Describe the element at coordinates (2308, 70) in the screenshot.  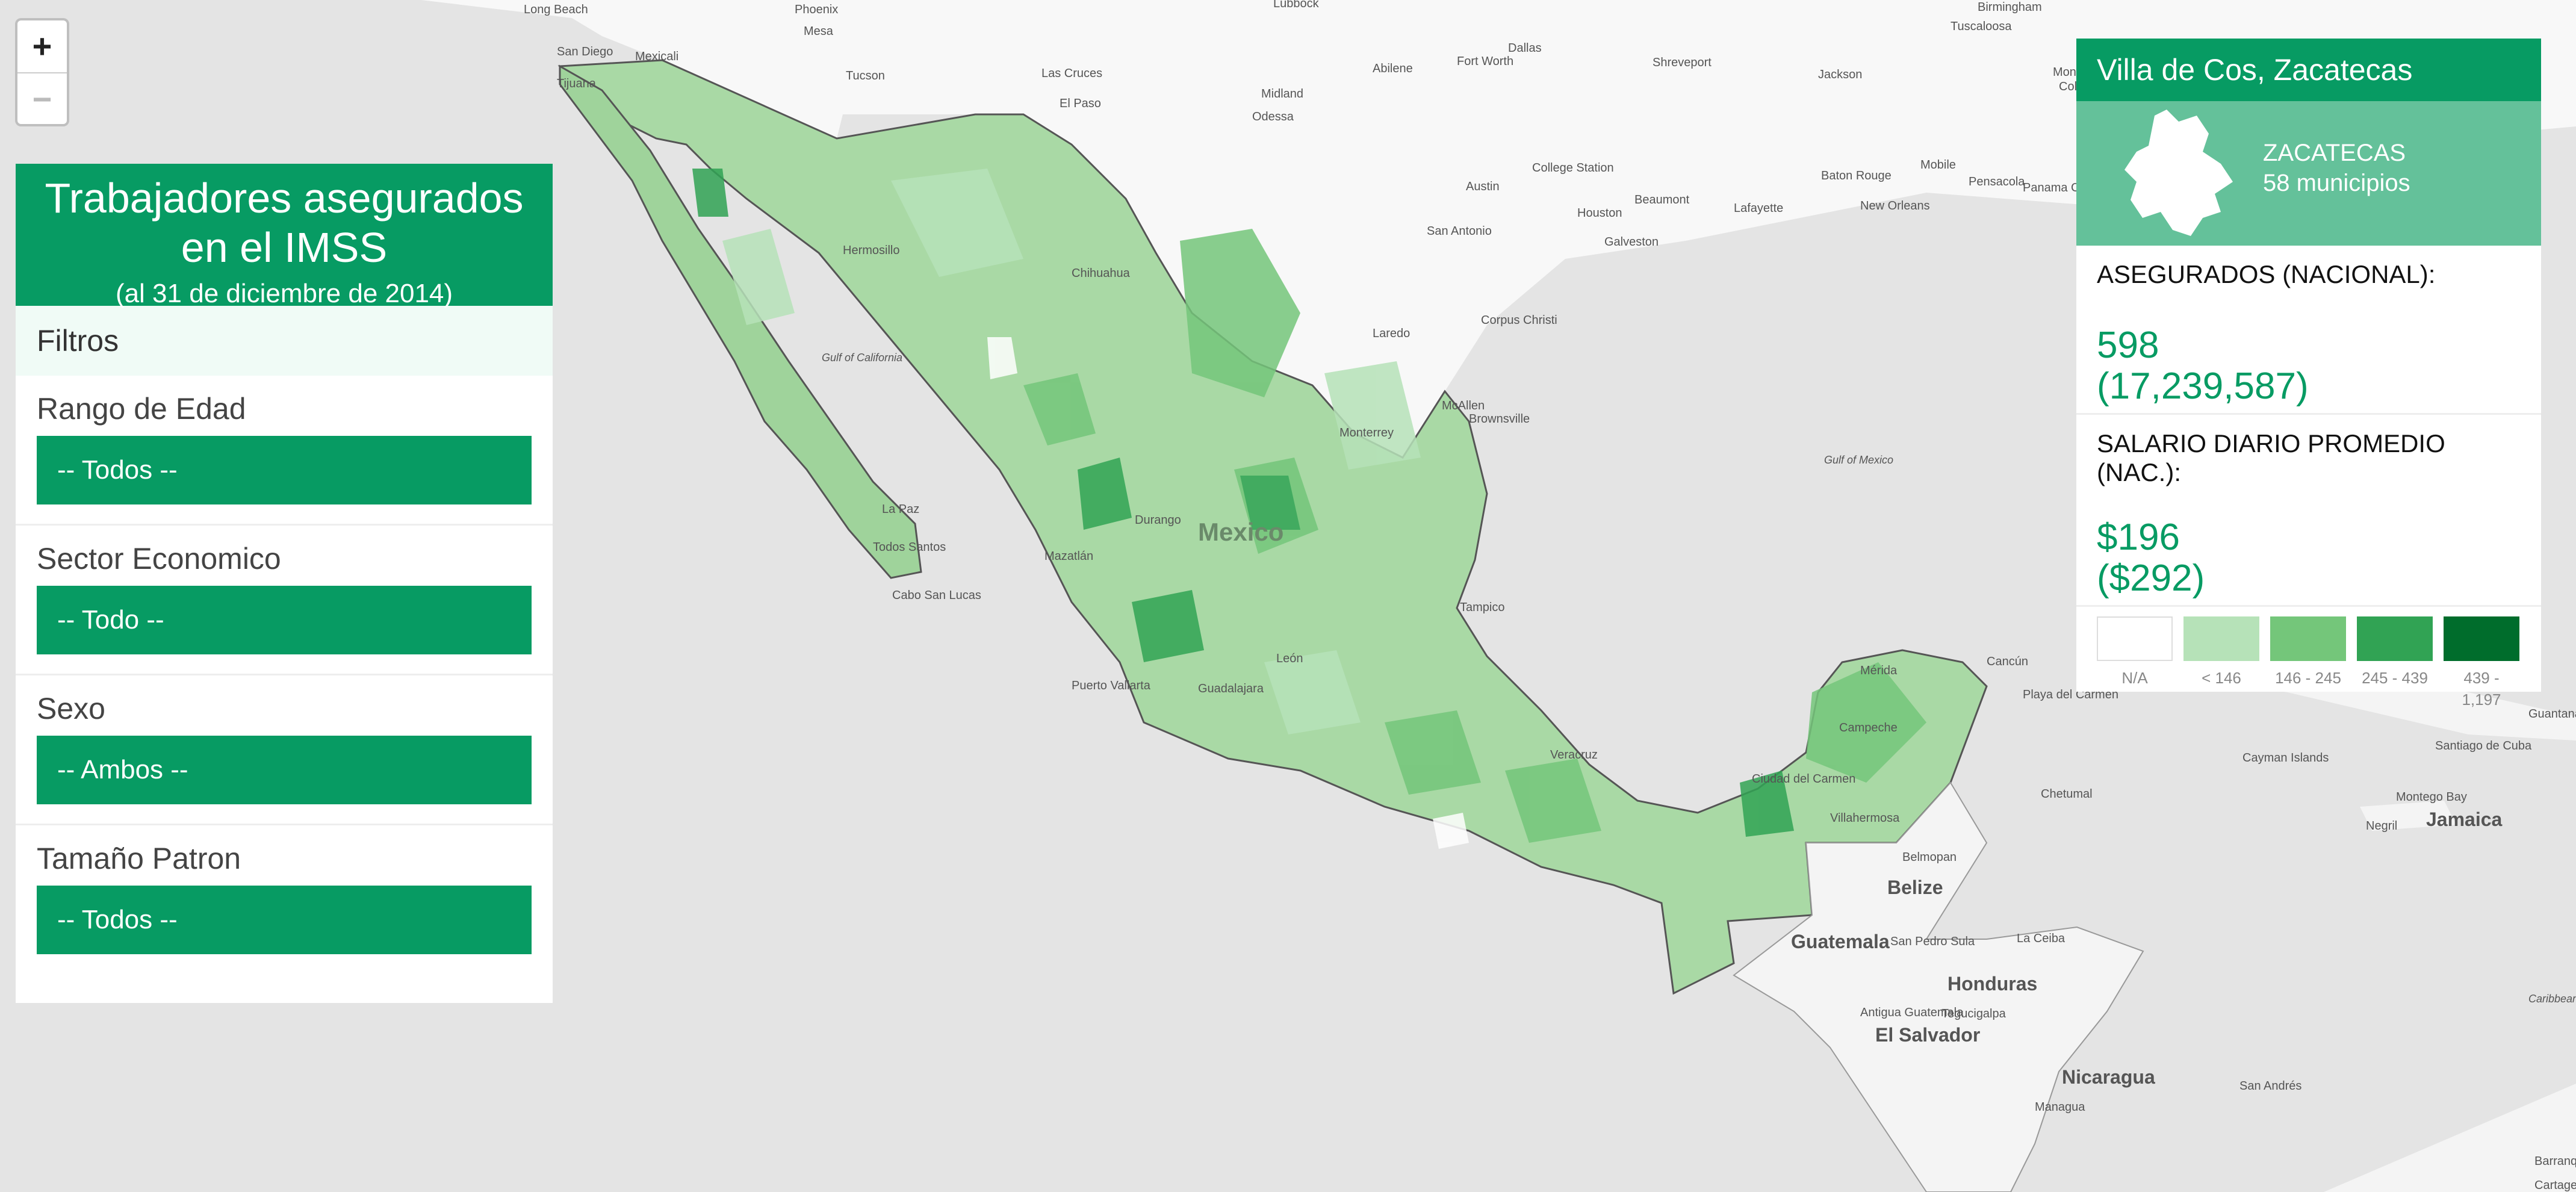
I see `selected-place-title: Villa de Cos, Zacatecas` at that location.